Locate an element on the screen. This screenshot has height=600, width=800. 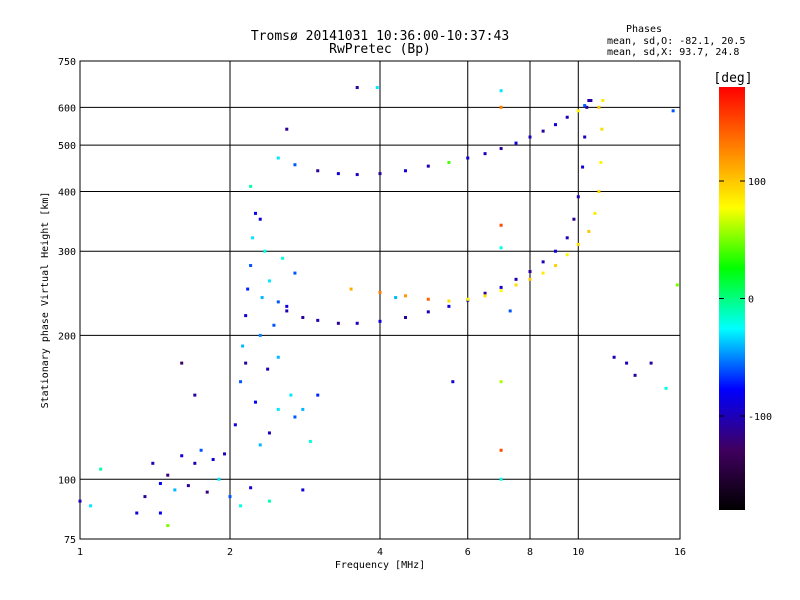
x-tick-label: 8 is located at coordinates (530, 552).